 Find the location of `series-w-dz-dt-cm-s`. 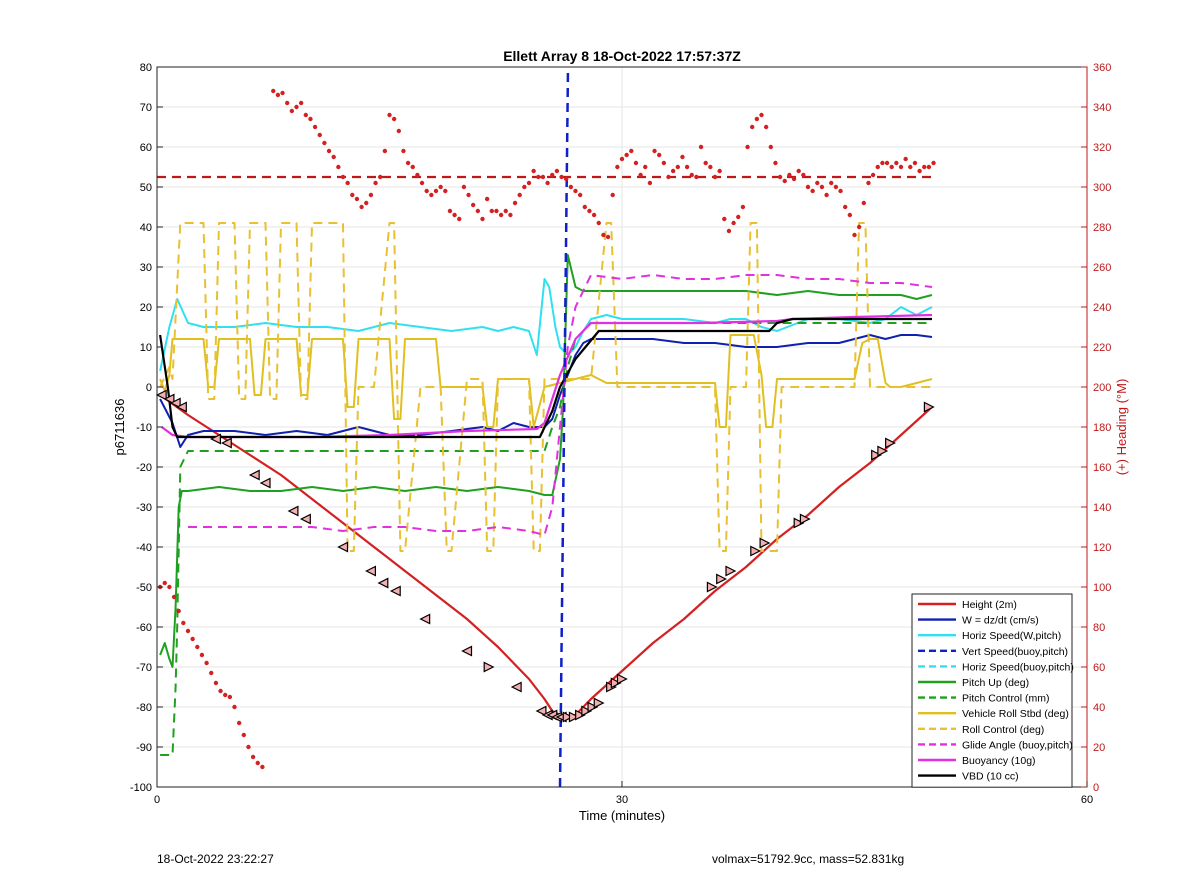

series-w-dz-dt-cm-s is located at coordinates (546, 391).